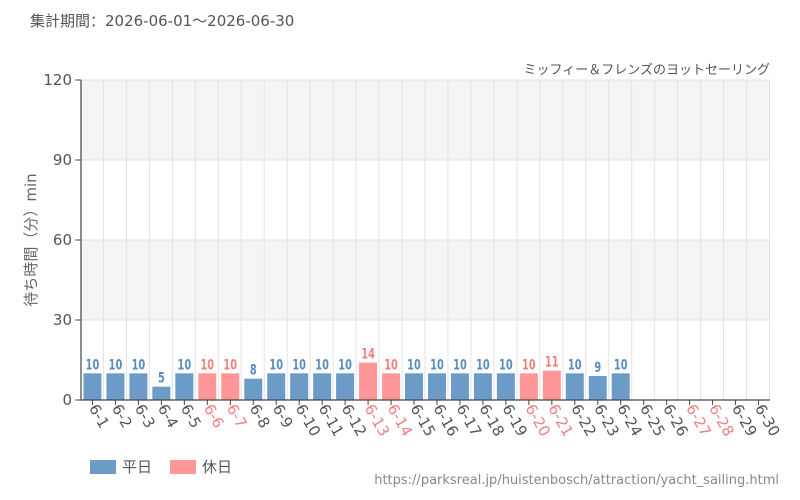 Image resolution: width=800 pixels, height=500 pixels. I want to click on y-tick-label: 30, so click(62, 320).